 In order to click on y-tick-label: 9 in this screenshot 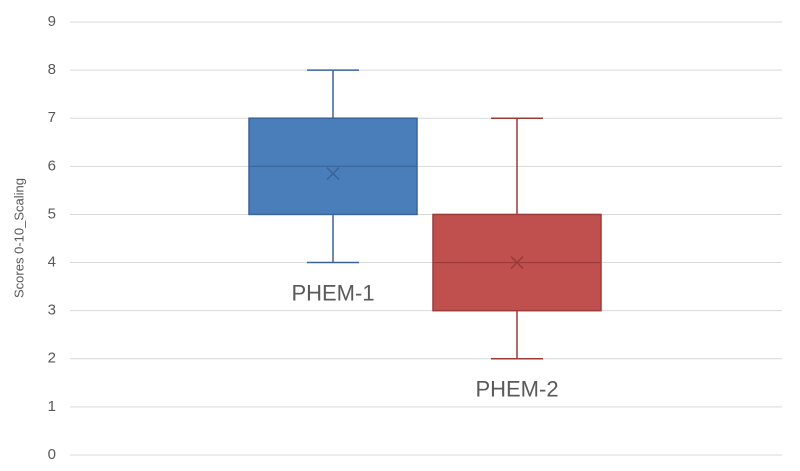, I will do `click(52, 21)`.